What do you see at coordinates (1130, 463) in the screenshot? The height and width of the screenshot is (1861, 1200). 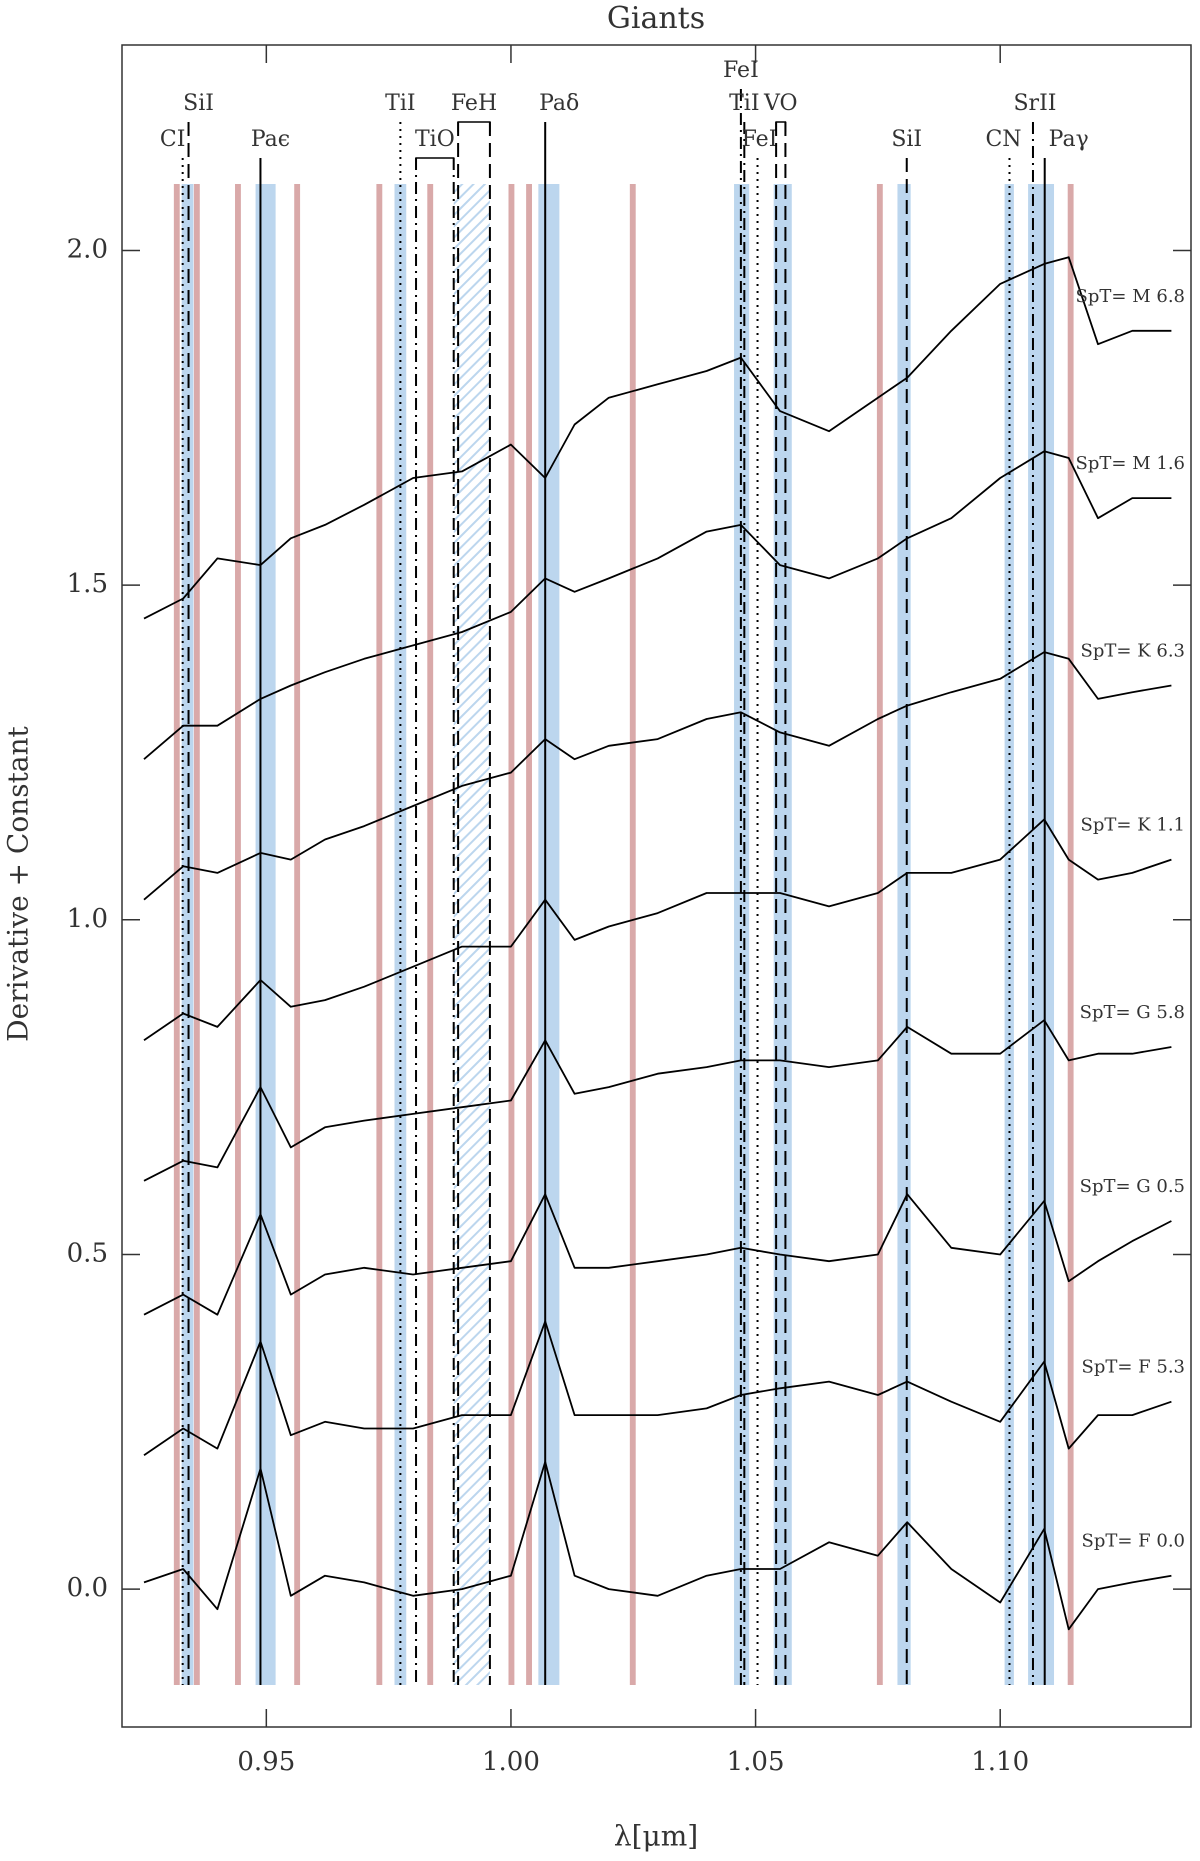 I see `series-label: SpT= M 1.6` at bounding box center [1130, 463].